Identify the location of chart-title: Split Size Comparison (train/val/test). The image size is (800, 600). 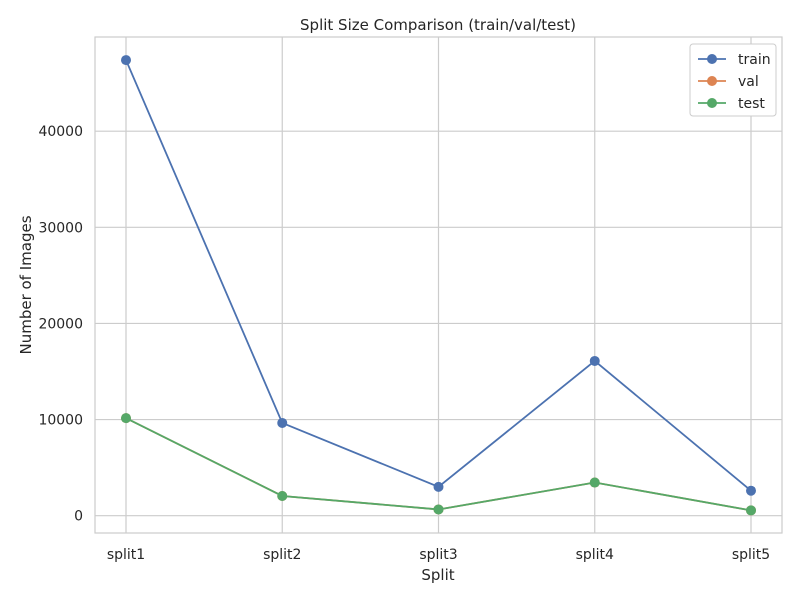
(438, 25).